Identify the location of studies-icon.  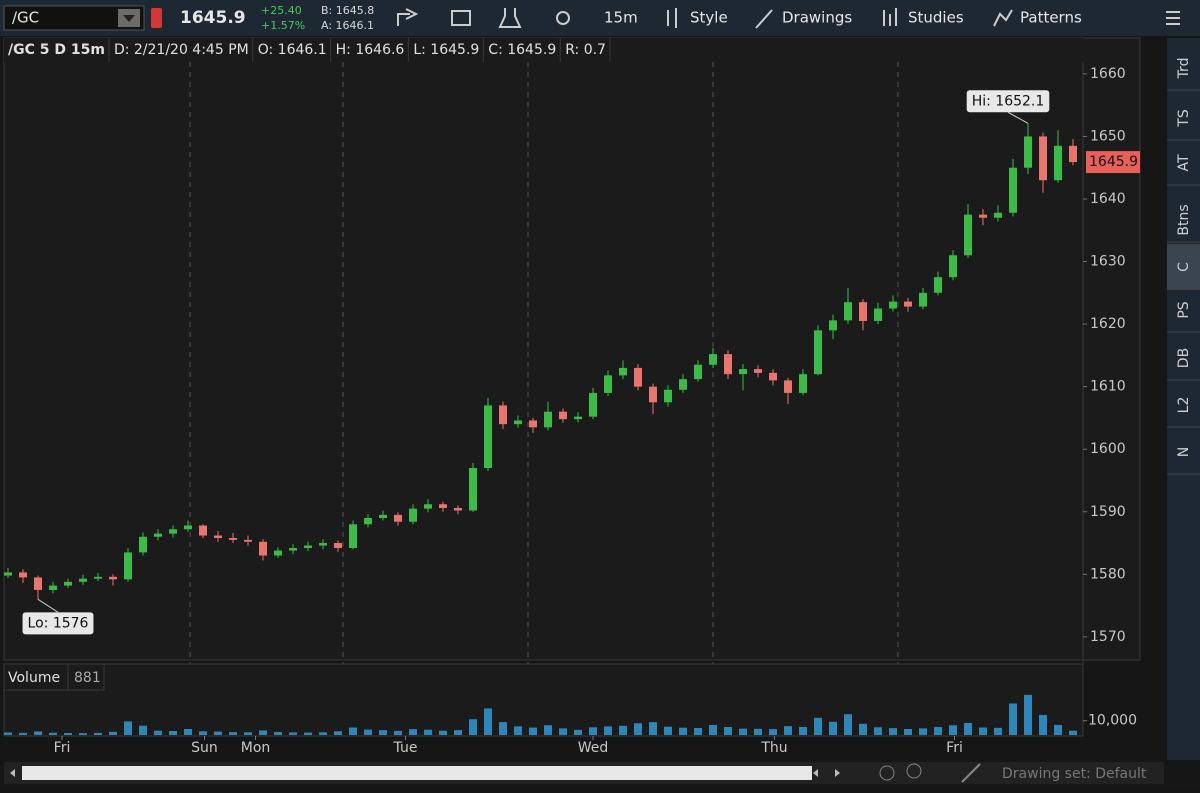
(890, 17).